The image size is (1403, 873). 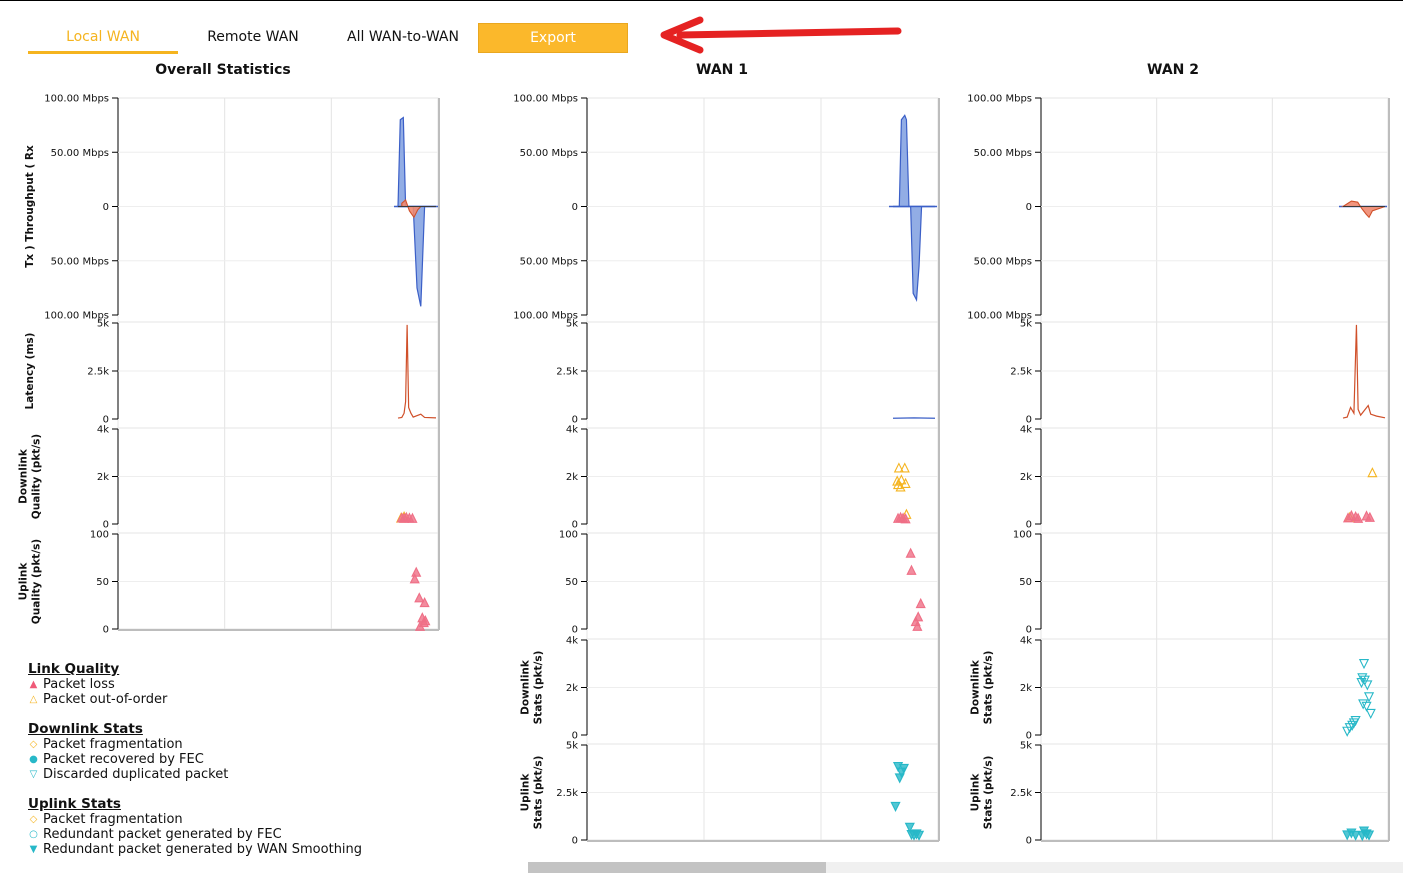 What do you see at coordinates (136, 774) in the screenshot?
I see `legend-label: Discarded duplicated packet` at bounding box center [136, 774].